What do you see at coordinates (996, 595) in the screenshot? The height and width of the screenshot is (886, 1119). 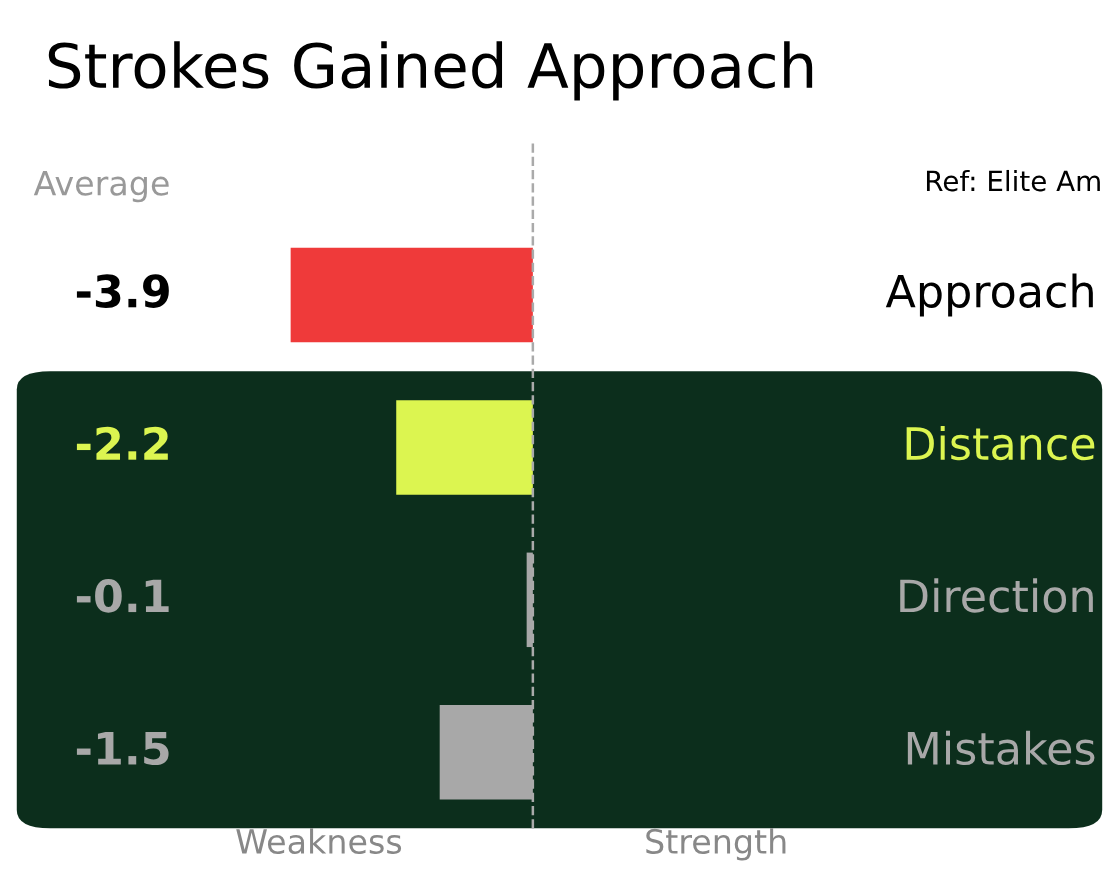 I see `y-tick-label: Direction` at bounding box center [996, 595].